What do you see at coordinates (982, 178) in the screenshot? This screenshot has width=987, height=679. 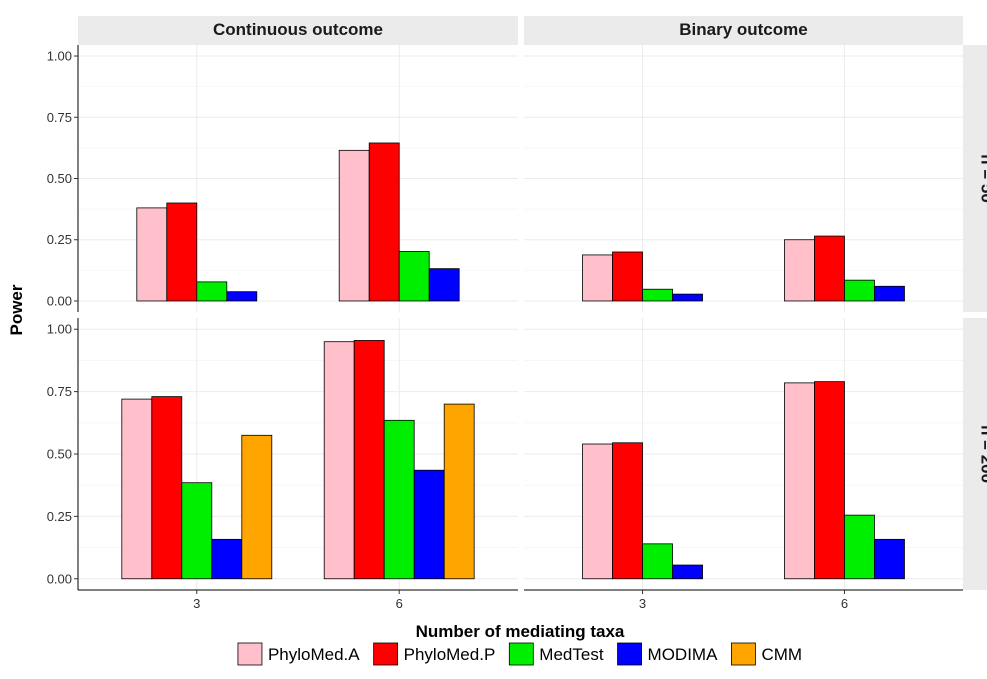 I see `facet-row-label: n = 50` at bounding box center [982, 178].